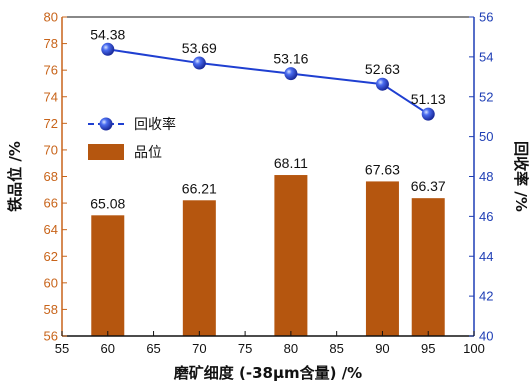 This screenshot has height=385, width=532. I want to click on left-tick-label: 56, so click(51, 336).